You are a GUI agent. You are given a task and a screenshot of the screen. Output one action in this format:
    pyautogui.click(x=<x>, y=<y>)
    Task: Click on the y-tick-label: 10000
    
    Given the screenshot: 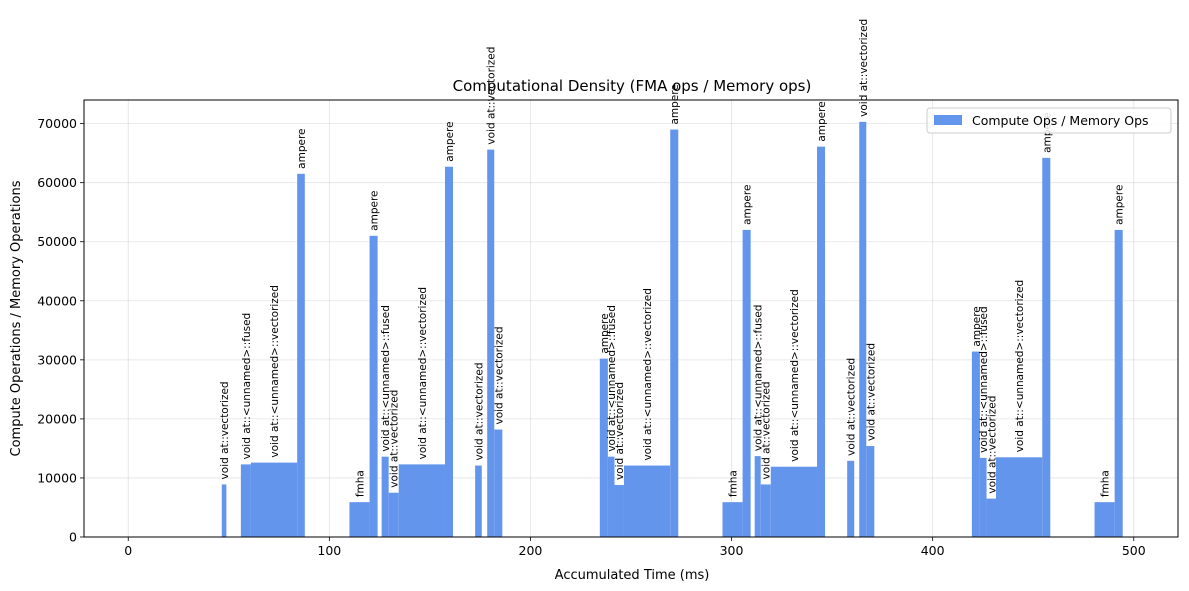 What is the action you would take?
    pyautogui.click(x=57, y=477)
    